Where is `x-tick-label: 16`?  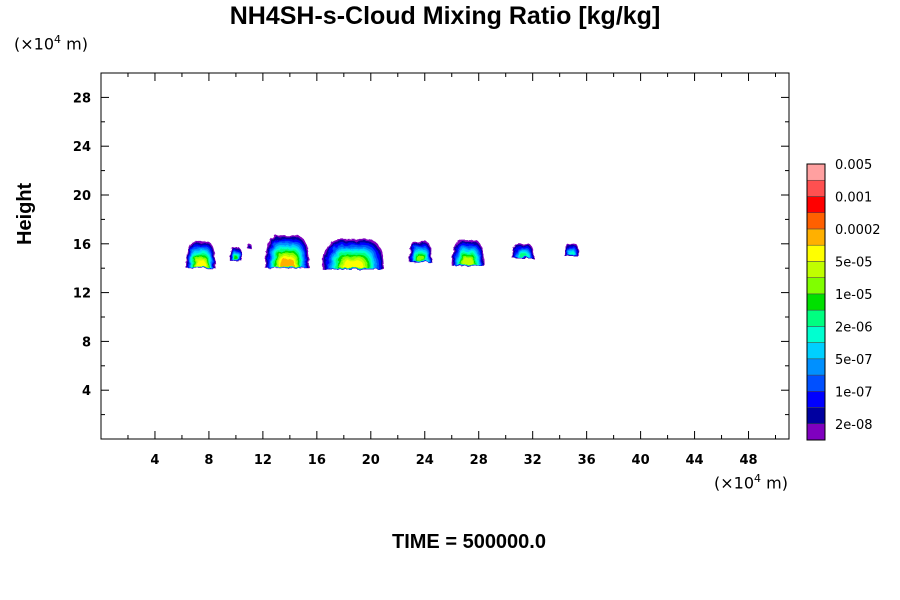 x-tick-label: 16 is located at coordinates (317, 460).